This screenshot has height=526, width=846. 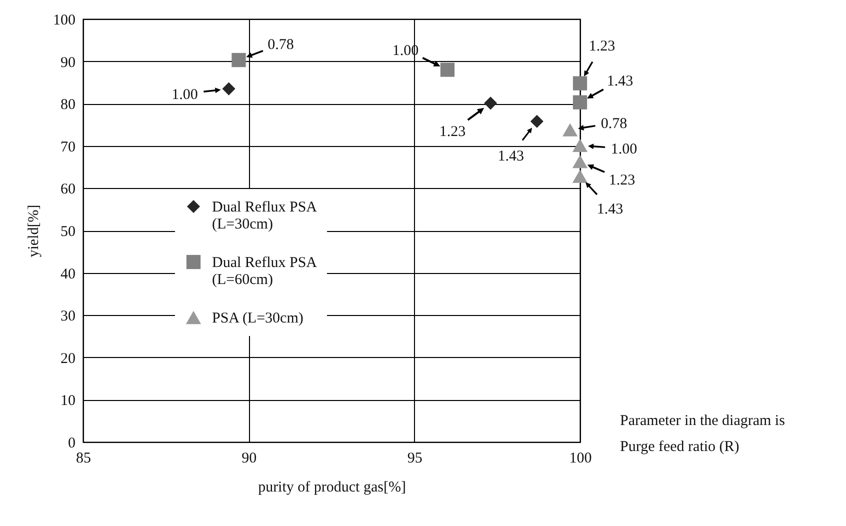 What do you see at coordinates (68, 401) in the screenshot?
I see `y-tick-label: 10` at bounding box center [68, 401].